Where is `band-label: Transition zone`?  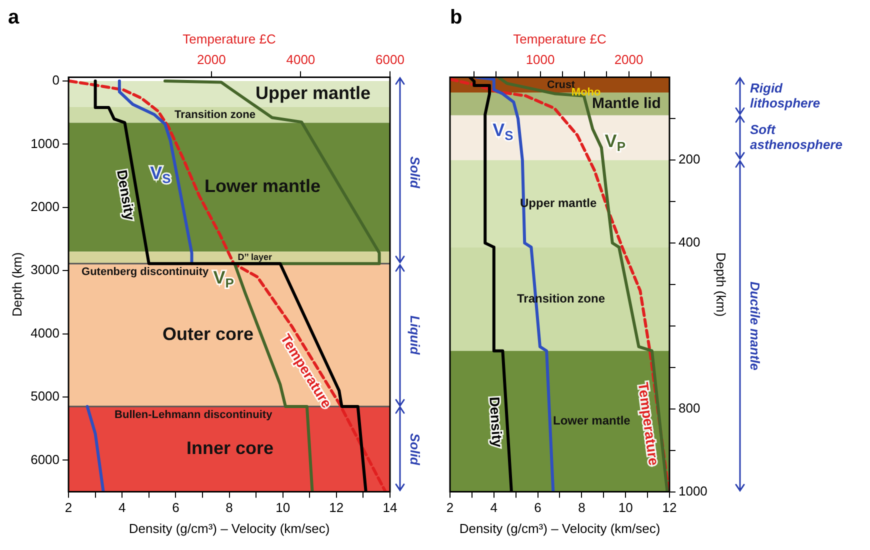
band-label: Transition zone is located at coordinates (215, 114).